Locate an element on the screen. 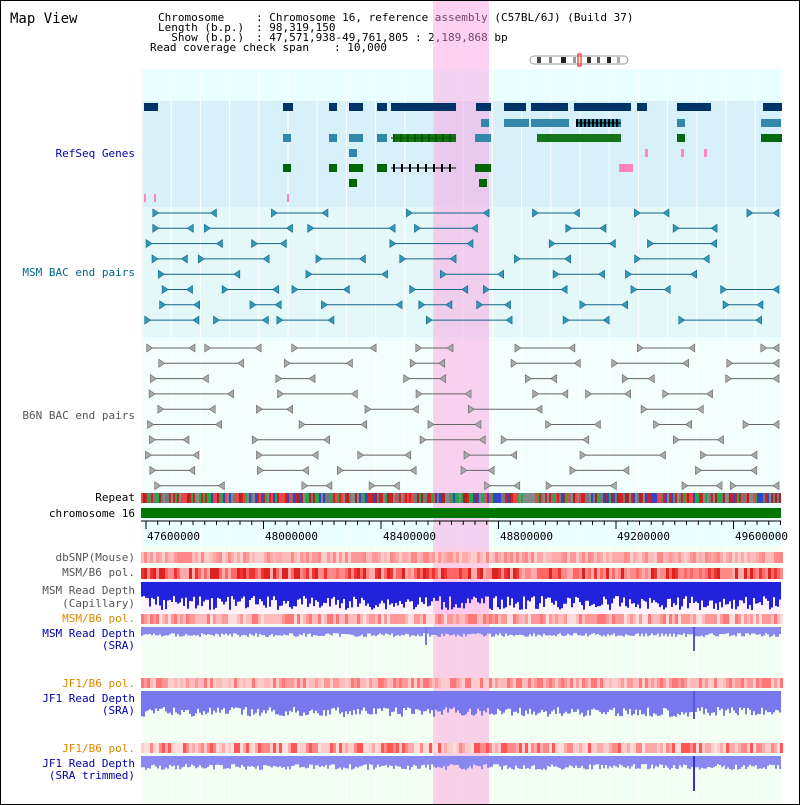 This screenshot has height=805, width=800. jf1-b6-pol-label-1: JF1/B6 pol. is located at coordinates (98, 683).